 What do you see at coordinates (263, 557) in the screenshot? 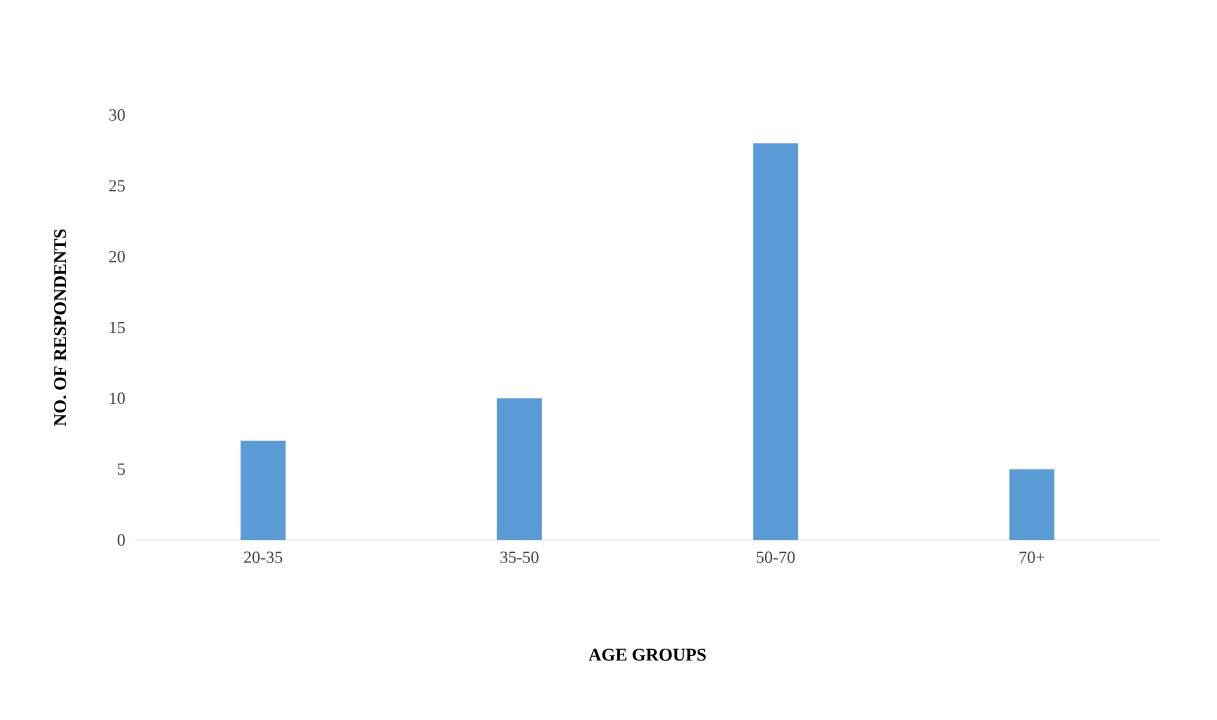
I see `x-tick-label: 20-35` at bounding box center [263, 557].